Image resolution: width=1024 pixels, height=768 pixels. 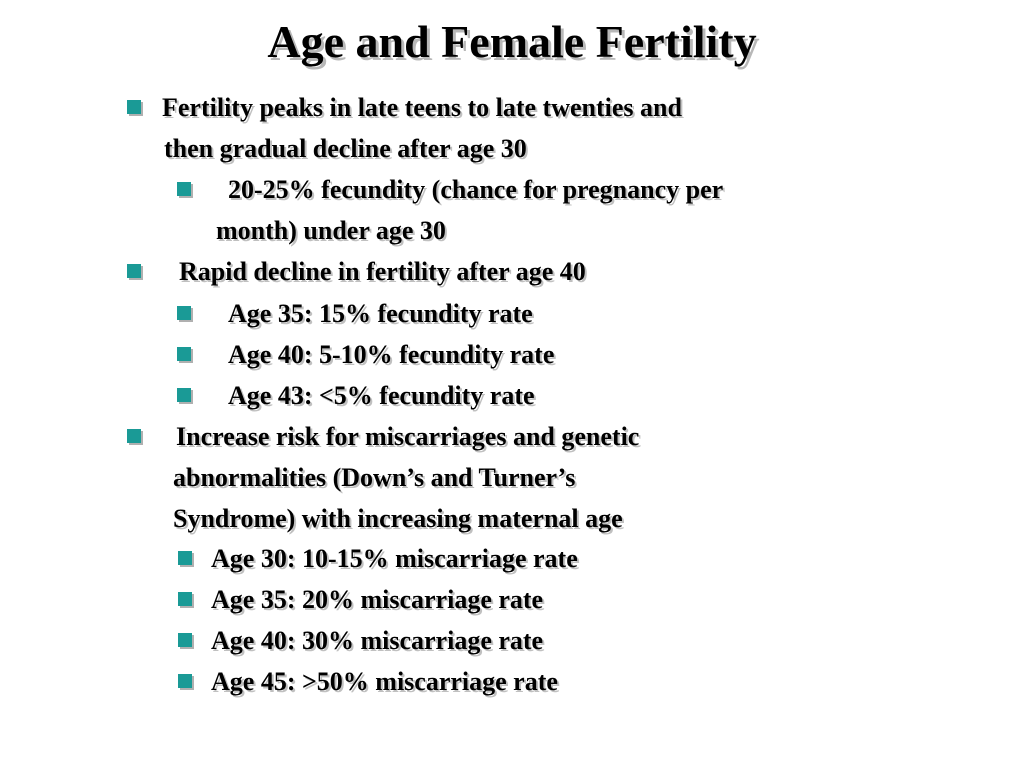 I want to click on slide-title: Age and Female Fertility, so click(x=512, y=41).